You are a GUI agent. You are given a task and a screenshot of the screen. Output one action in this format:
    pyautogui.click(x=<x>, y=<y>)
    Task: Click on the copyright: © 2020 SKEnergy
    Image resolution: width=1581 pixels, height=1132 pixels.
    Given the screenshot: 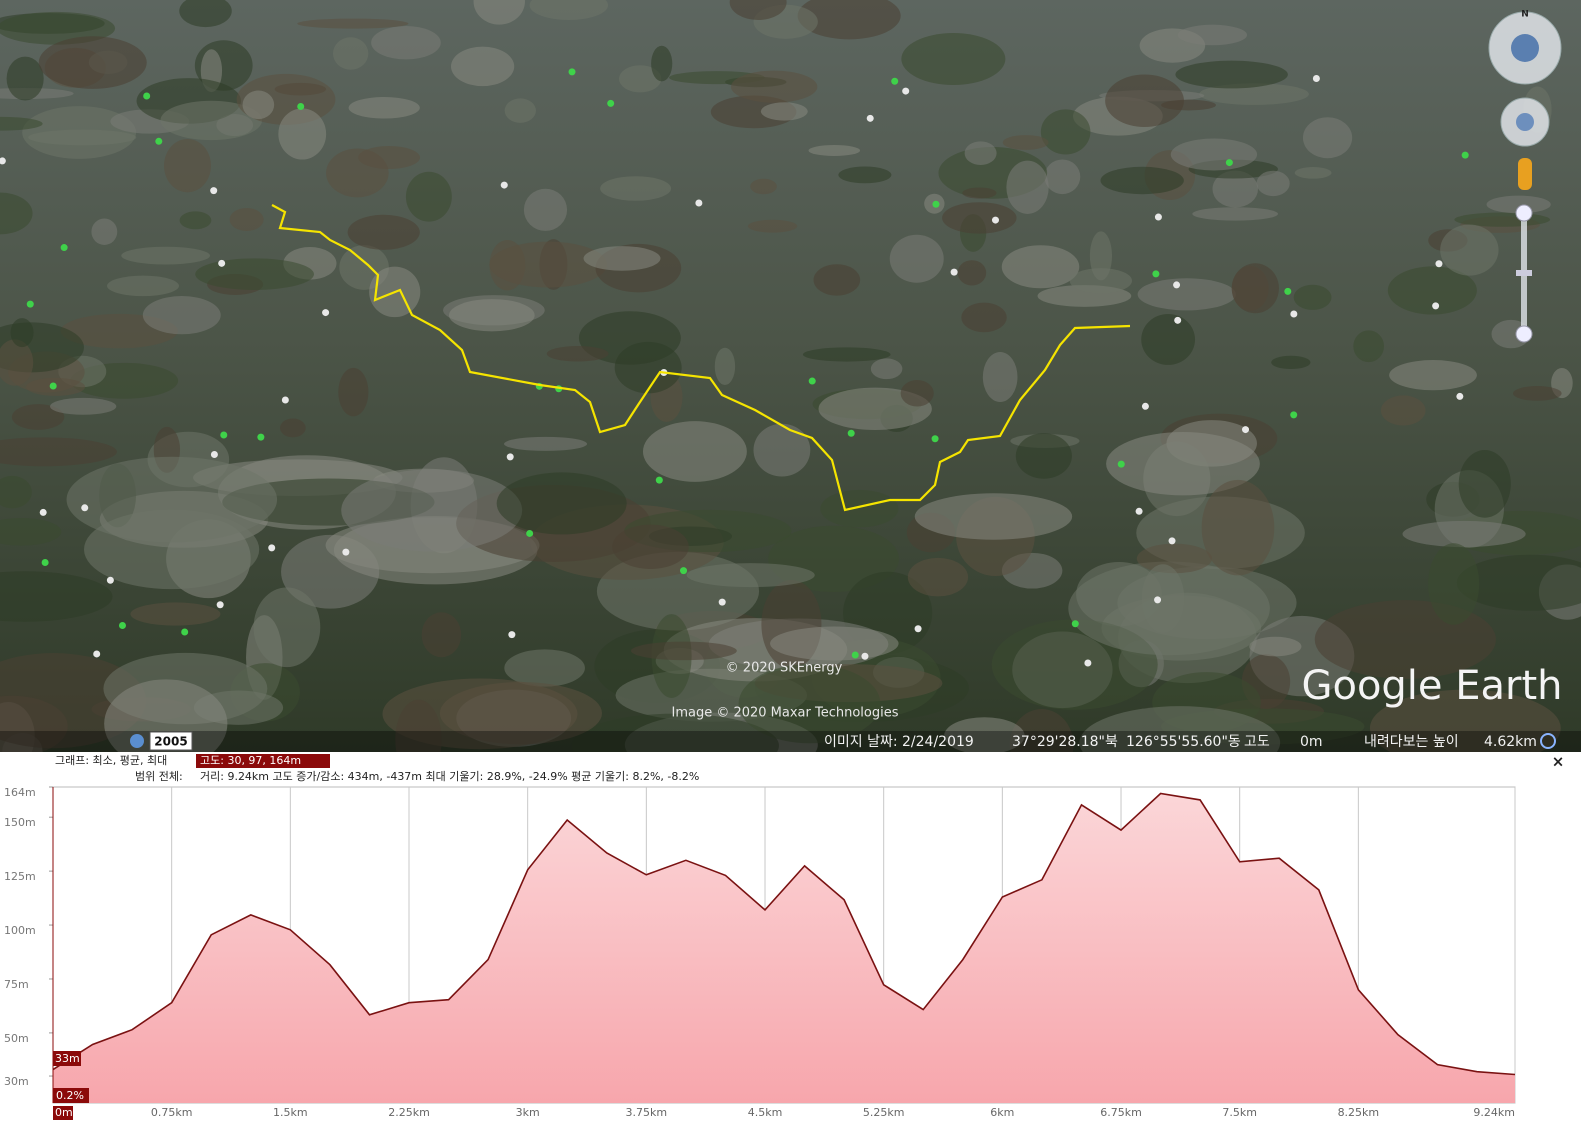 What is the action you would take?
    pyautogui.click(x=784, y=668)
    